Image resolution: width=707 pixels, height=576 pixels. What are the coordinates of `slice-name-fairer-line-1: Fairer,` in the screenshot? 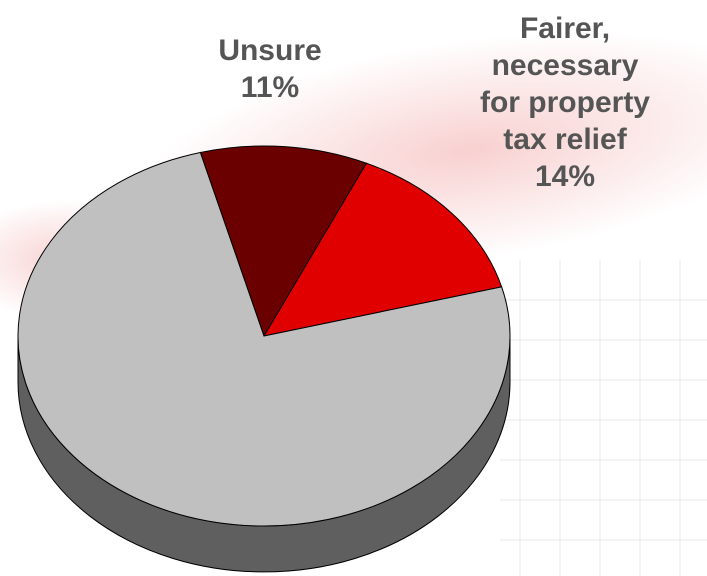 It's located at (565, 28).